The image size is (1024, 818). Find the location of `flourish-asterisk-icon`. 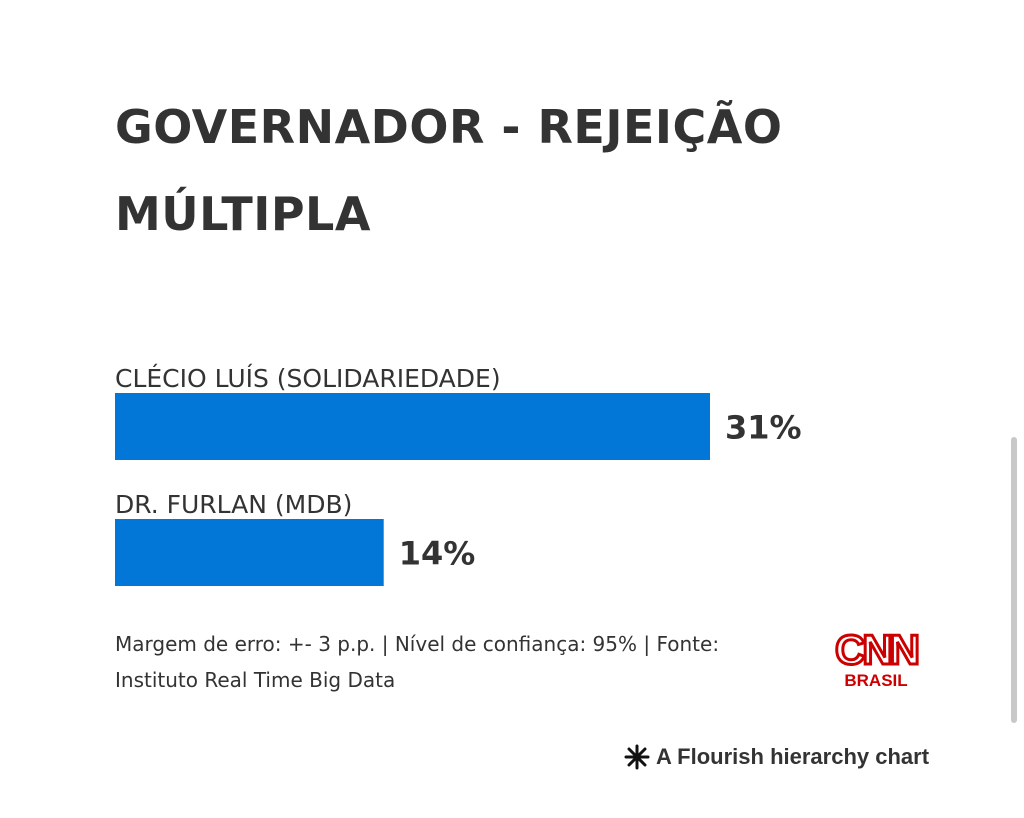

flourish-asterisk-icon is located at coordinates (637, 757).